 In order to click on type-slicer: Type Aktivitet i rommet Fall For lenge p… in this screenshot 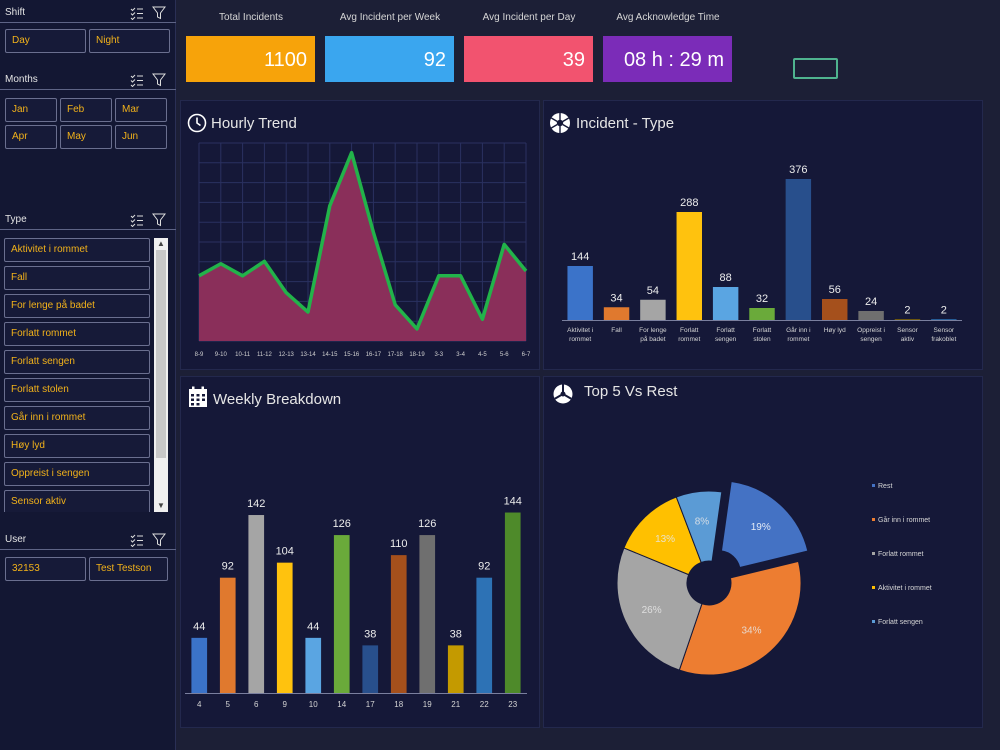, I will do `click(88, 361)`.